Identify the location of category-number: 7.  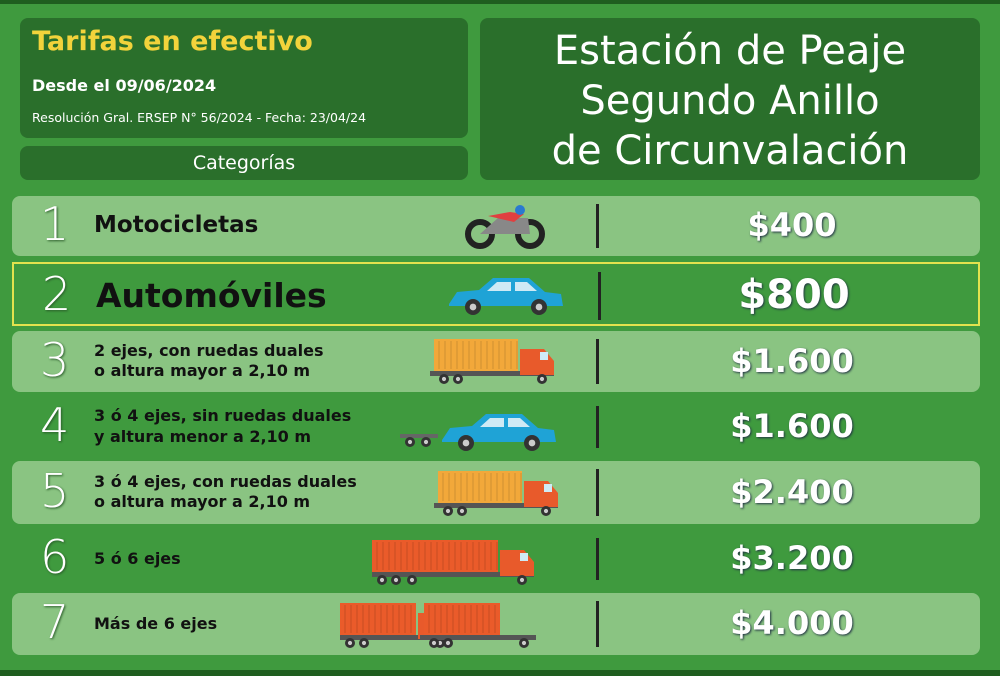
(55, 622).